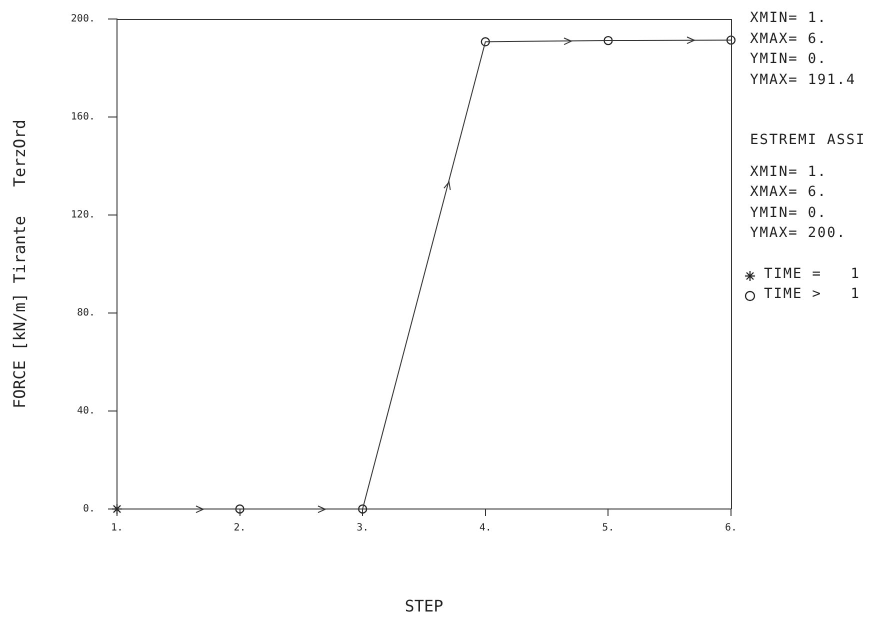 Image resolution: width=873 pixels, height=621 pixels. What do you see at coordinates (485, 528) in the screenshot?
I see `x-tick-label: 4.` at bounding box center [485, 528].